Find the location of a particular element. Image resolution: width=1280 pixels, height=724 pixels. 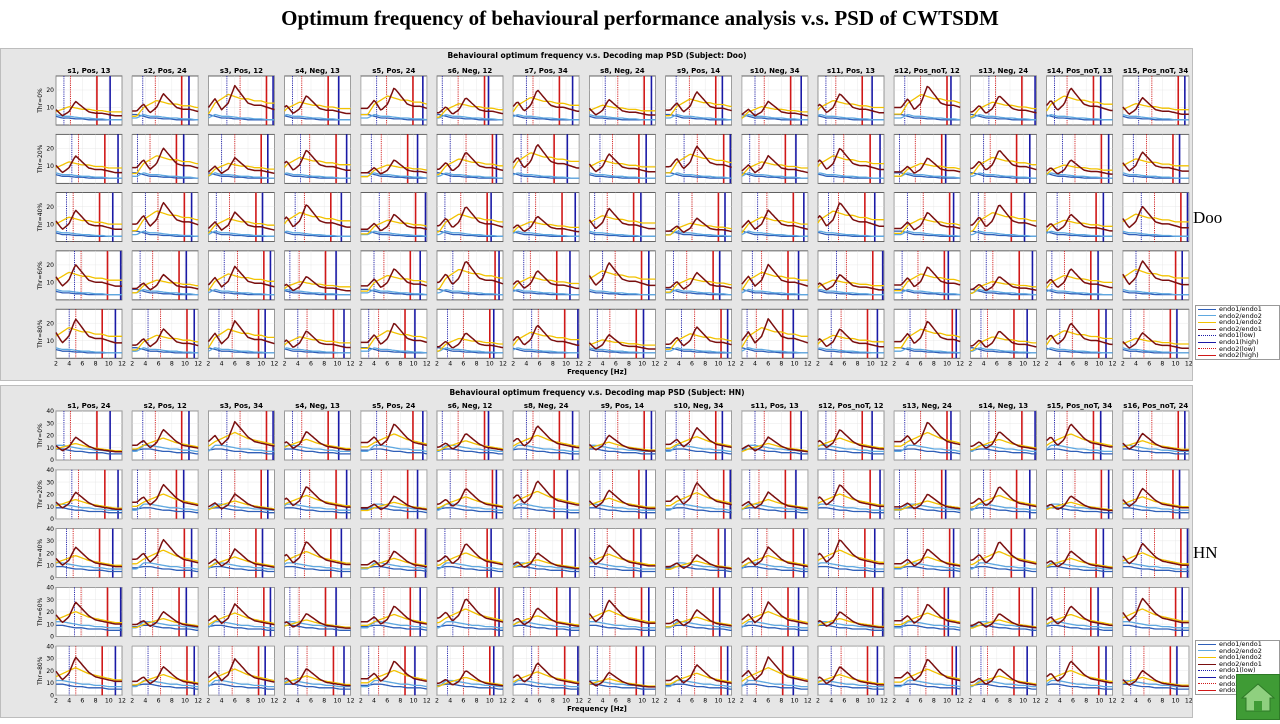

home-button is located at coordinates (1258, 697).